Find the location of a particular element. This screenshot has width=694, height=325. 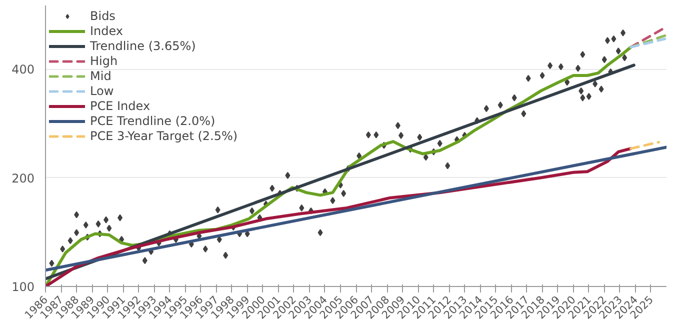

legend-label: PCE Index is located at coordinates (120, 106).